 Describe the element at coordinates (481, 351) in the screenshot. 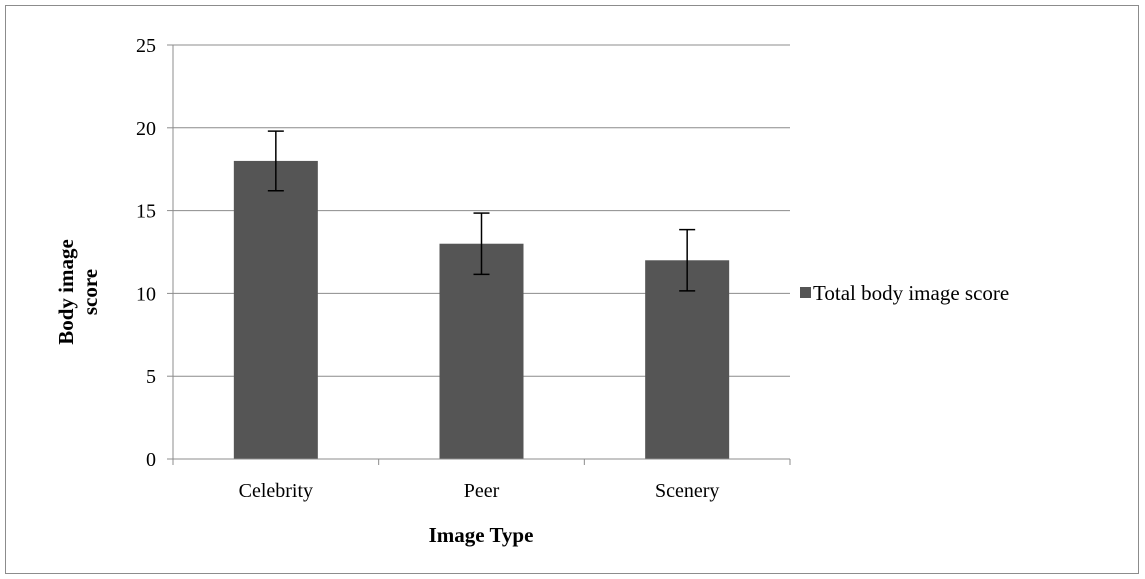

I see `bar-peer` at that location.